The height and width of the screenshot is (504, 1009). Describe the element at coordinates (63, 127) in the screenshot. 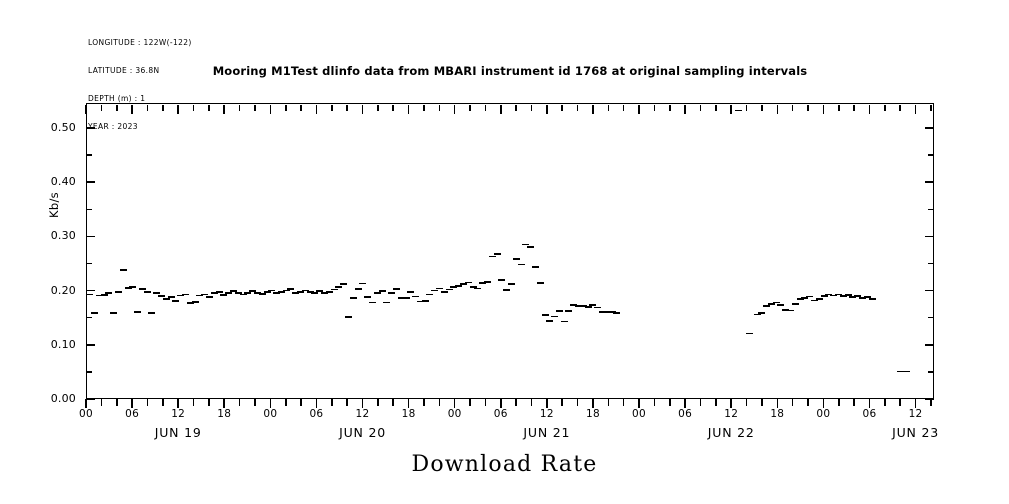

I see `y-axis-tick-label: 0.50` at that location.